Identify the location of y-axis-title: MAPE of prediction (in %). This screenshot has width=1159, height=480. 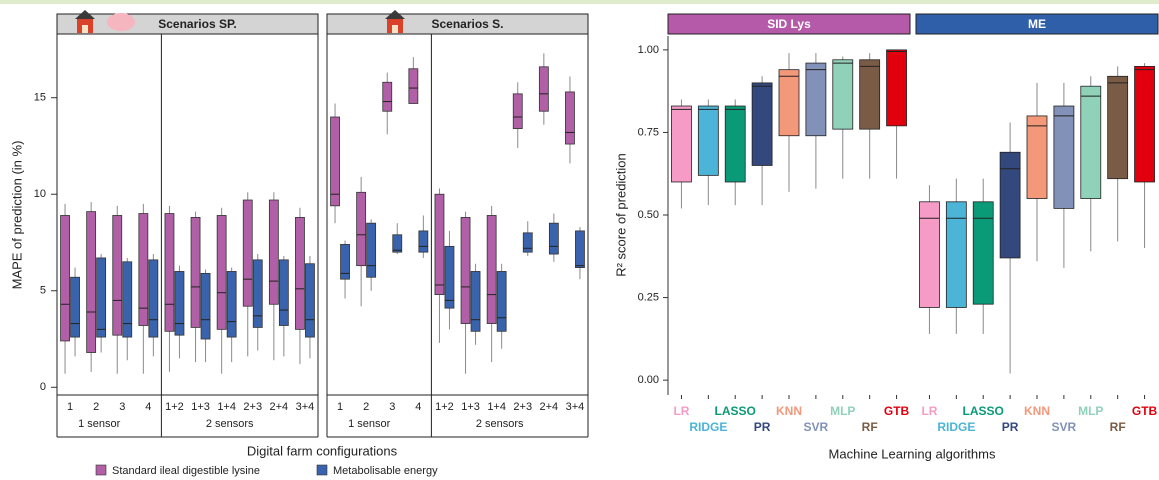
(16, 215).